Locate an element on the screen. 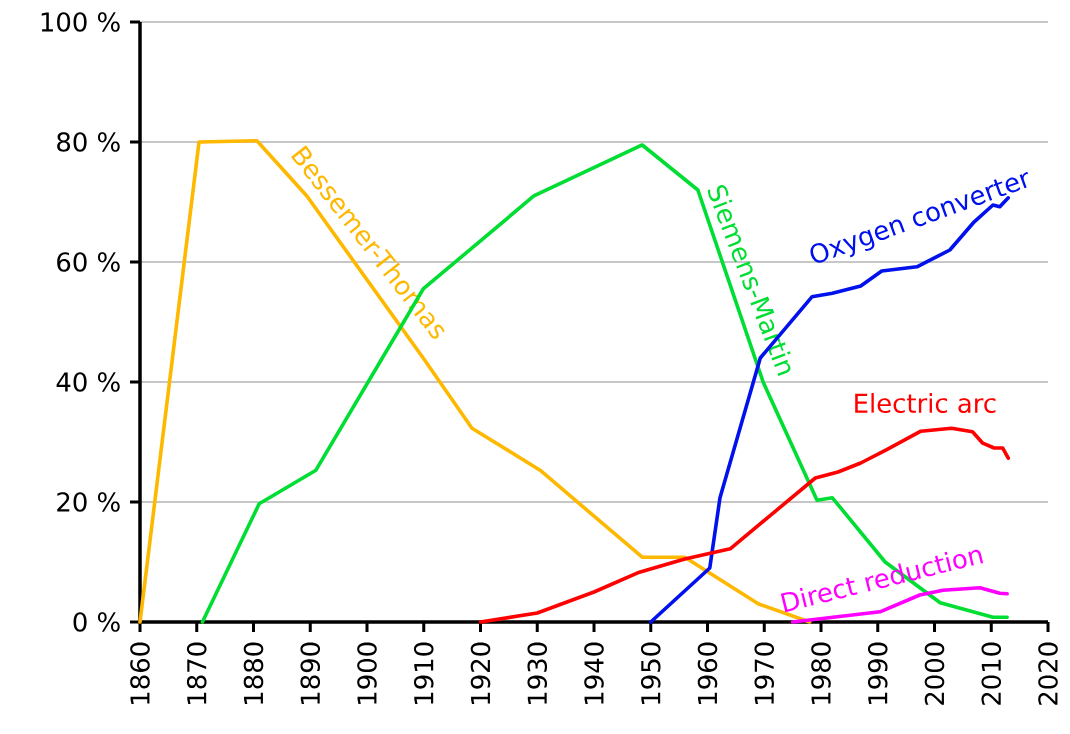 The height and width of the screenshot is (734, 1070). text: Direct reduction is located at coordinates (882, 581).